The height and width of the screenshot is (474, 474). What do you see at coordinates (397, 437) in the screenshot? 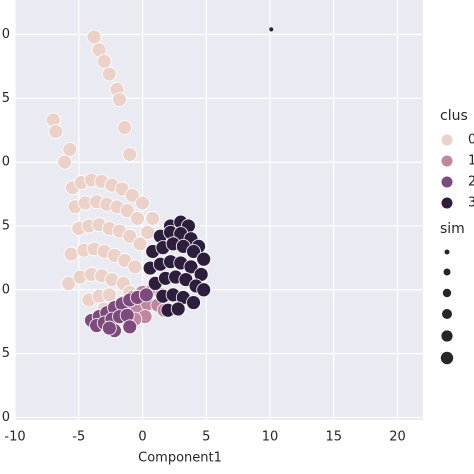
I see `x-tick-label: 20` at bounding box center [397, 437].